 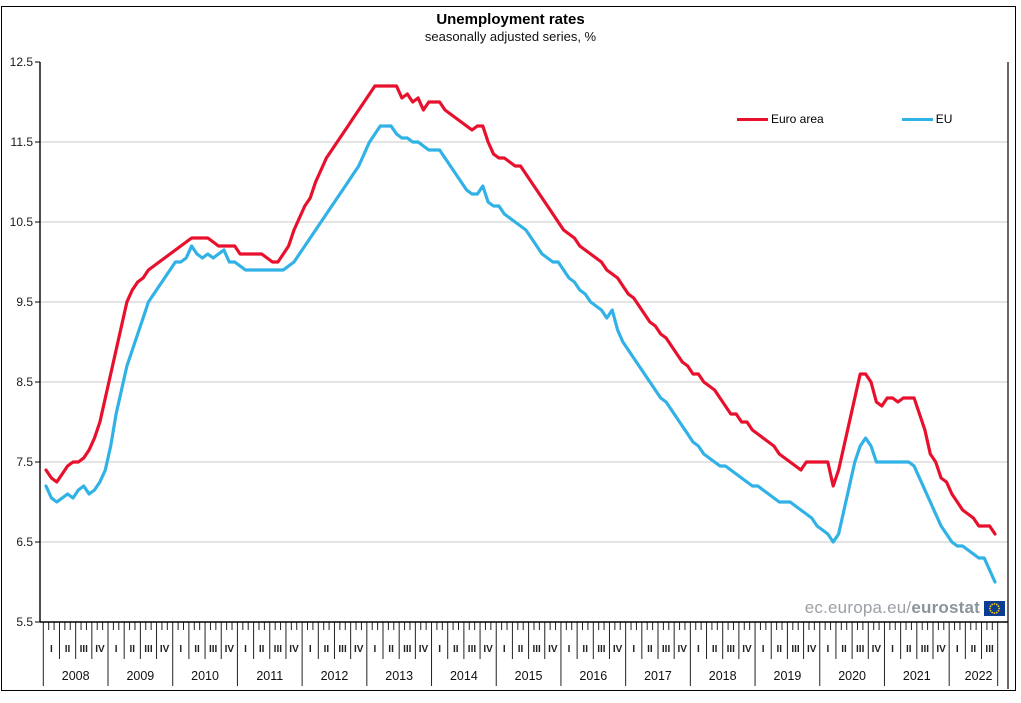 I want to click on legend-item-eu: EU, so click(x=927, y=119).